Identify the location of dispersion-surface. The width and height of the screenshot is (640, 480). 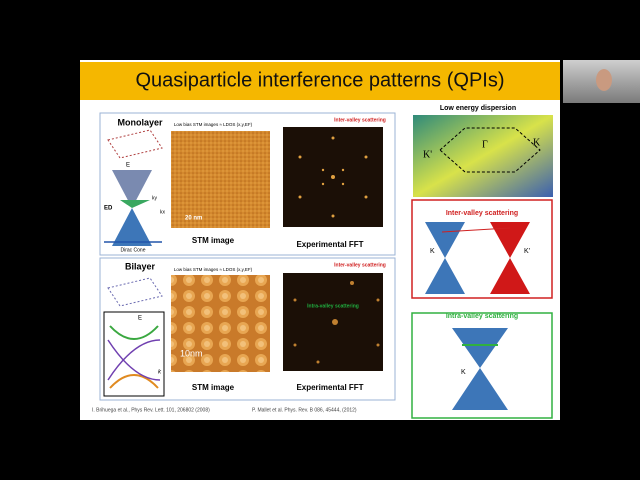
(483, 156).